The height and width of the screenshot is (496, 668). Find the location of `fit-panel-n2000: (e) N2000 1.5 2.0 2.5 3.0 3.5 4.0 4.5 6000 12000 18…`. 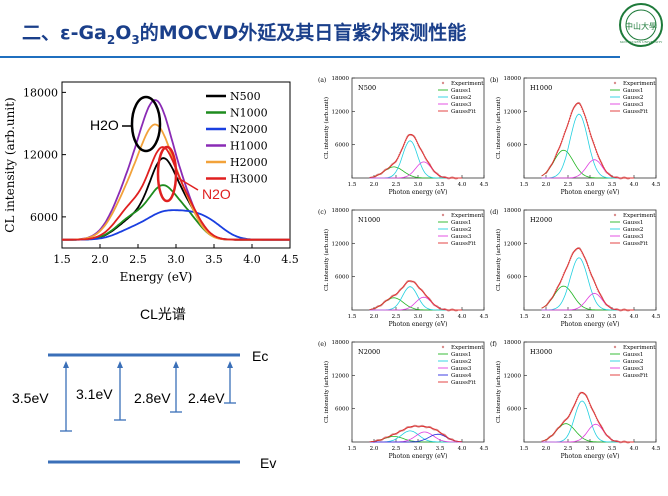

fit-panel-n2000: (e) N2000 1.5 2.0 2.5 3.0 3.5 4.0 4.5 6000 12000 18… is located at coordinates (403, 400).